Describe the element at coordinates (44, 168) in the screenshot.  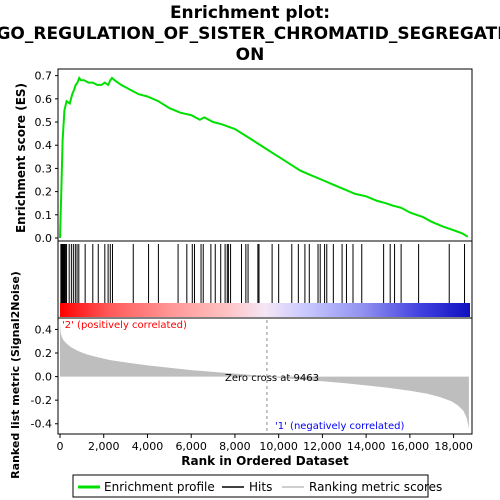
I see `es-y-tick-label-3: 0.3` at that location.